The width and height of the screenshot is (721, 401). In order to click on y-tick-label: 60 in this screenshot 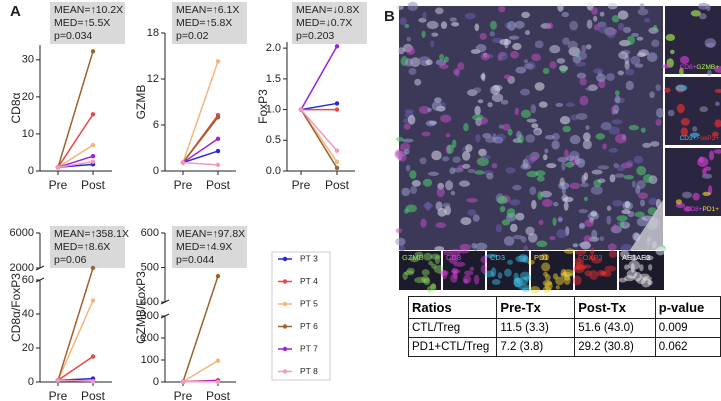, I will do `click(28, 280)`.